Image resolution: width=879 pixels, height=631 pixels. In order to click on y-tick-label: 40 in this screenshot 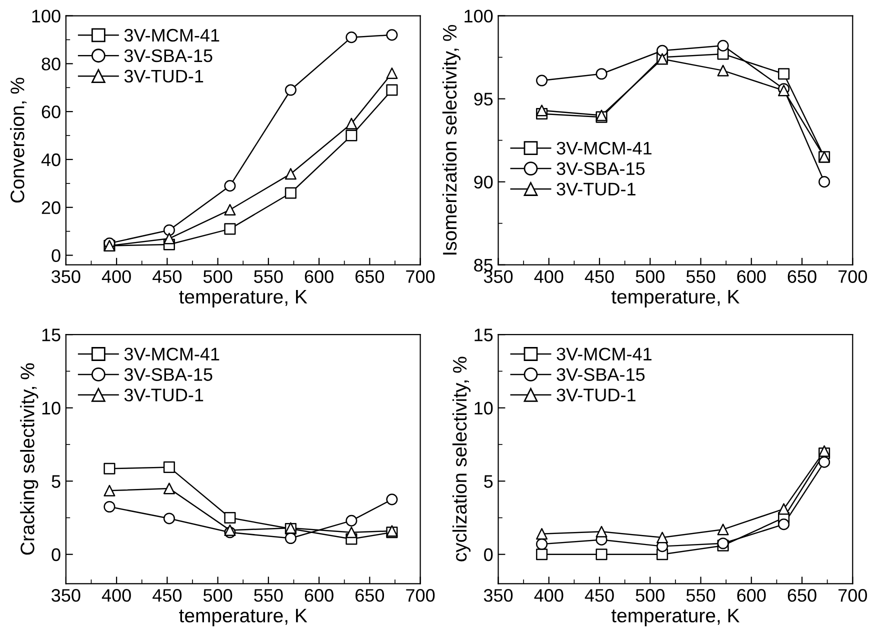, I will do `click(50, 159)`.